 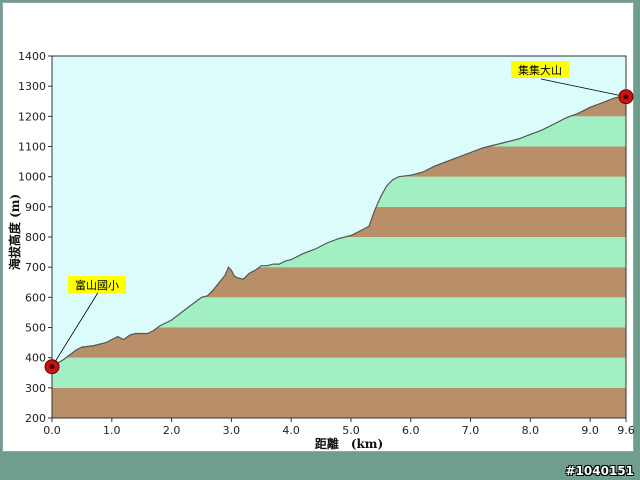 I want to click on x-tick-label: 9.6, so click(x=626, y=430).